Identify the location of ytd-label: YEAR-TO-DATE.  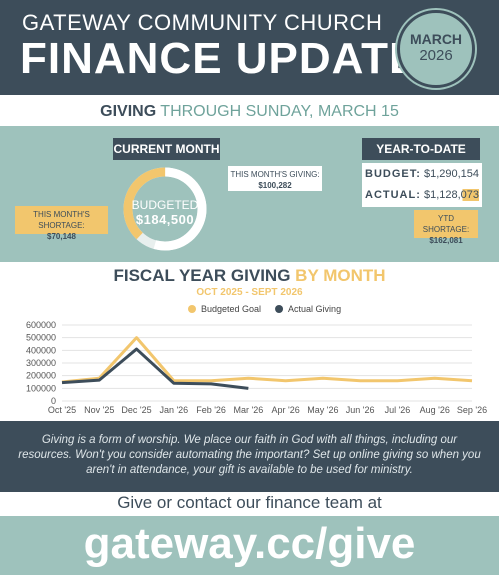
(421, 149).